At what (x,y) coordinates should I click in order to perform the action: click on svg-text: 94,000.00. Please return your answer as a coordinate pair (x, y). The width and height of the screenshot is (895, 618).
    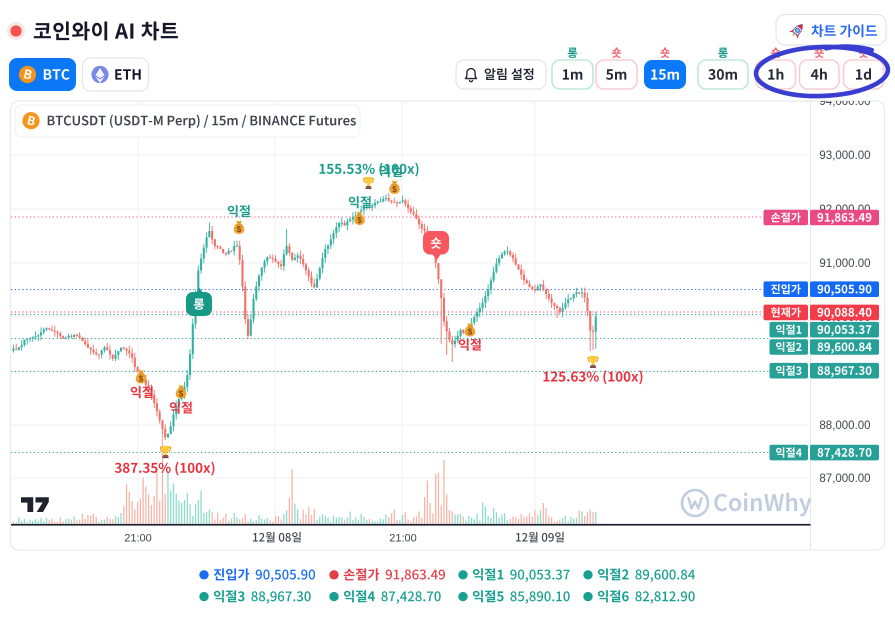
    Looking at the image, I should click on (844, 102).